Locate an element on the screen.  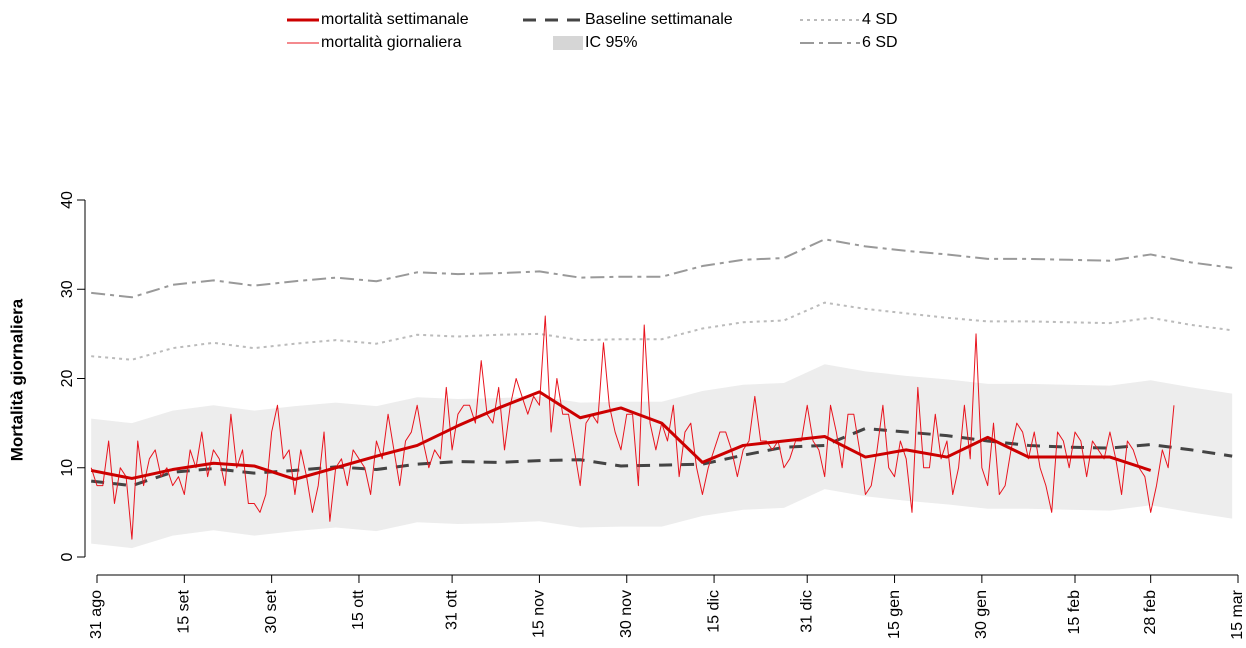
x-tick-label: 30 set is located at coordinates (271, 611).